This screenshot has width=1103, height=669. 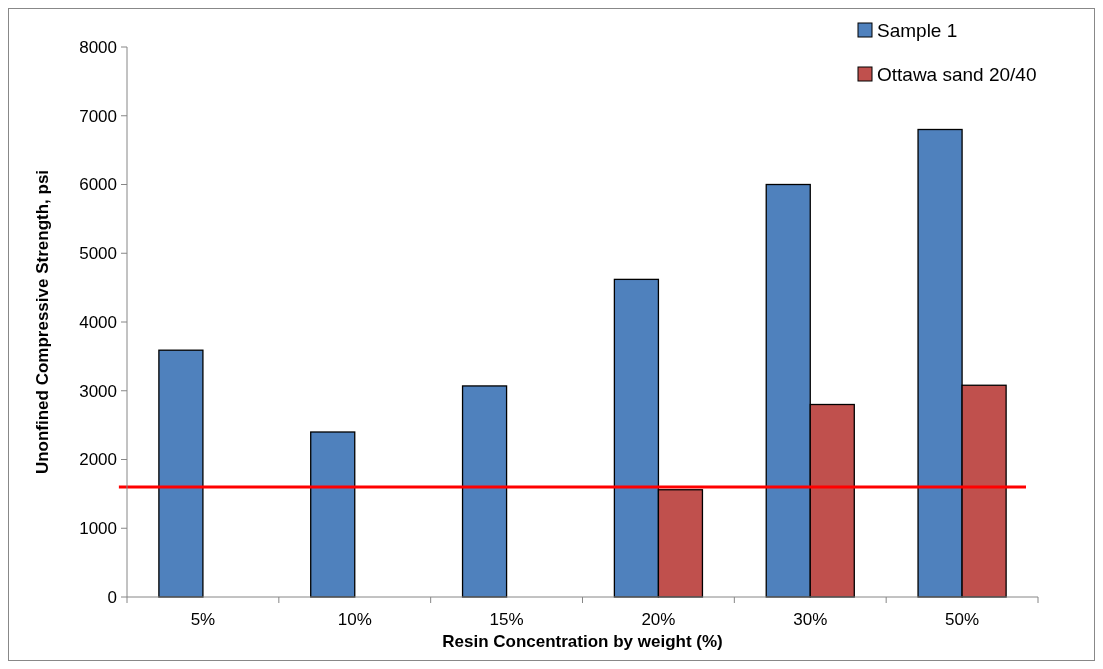 What do you see at coordinates (917, 30) in the screenshot?
I see `legend-label: Sample 1` at bounding box center [917, 30].